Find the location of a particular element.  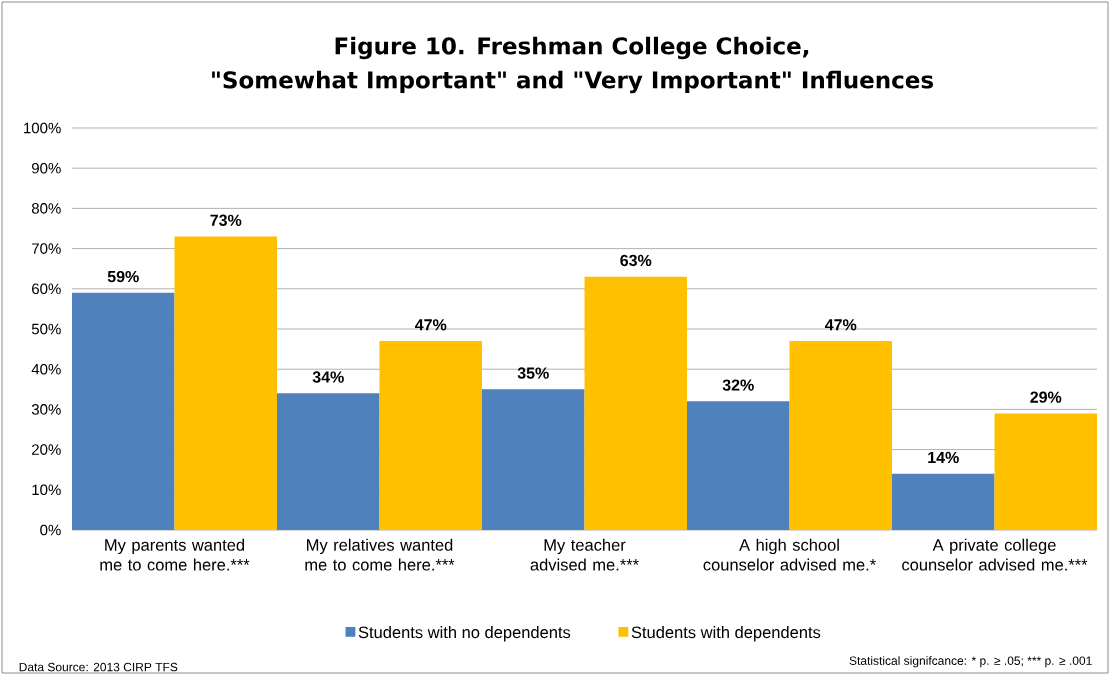

data-label: 29% is located at coordinates (1046, 397).